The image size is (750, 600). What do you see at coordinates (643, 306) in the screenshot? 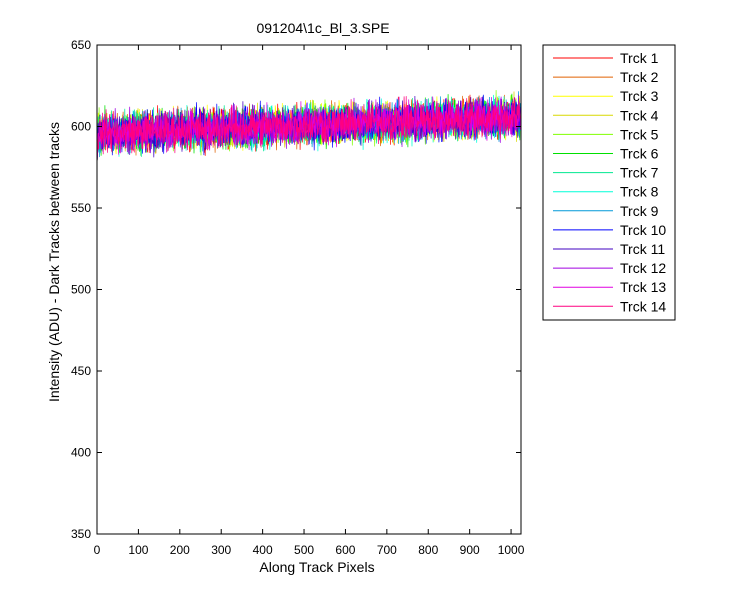
I see `legend-label: Trck 14` at bounding box center [643, 306].